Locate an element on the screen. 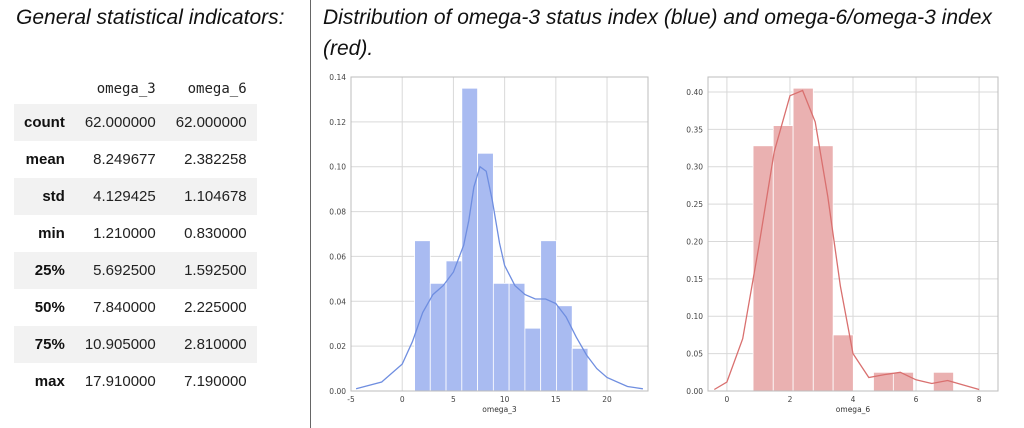 The image size is (1024, 428). y-tick-label: 0.06 is located at coordinates (337, 256).